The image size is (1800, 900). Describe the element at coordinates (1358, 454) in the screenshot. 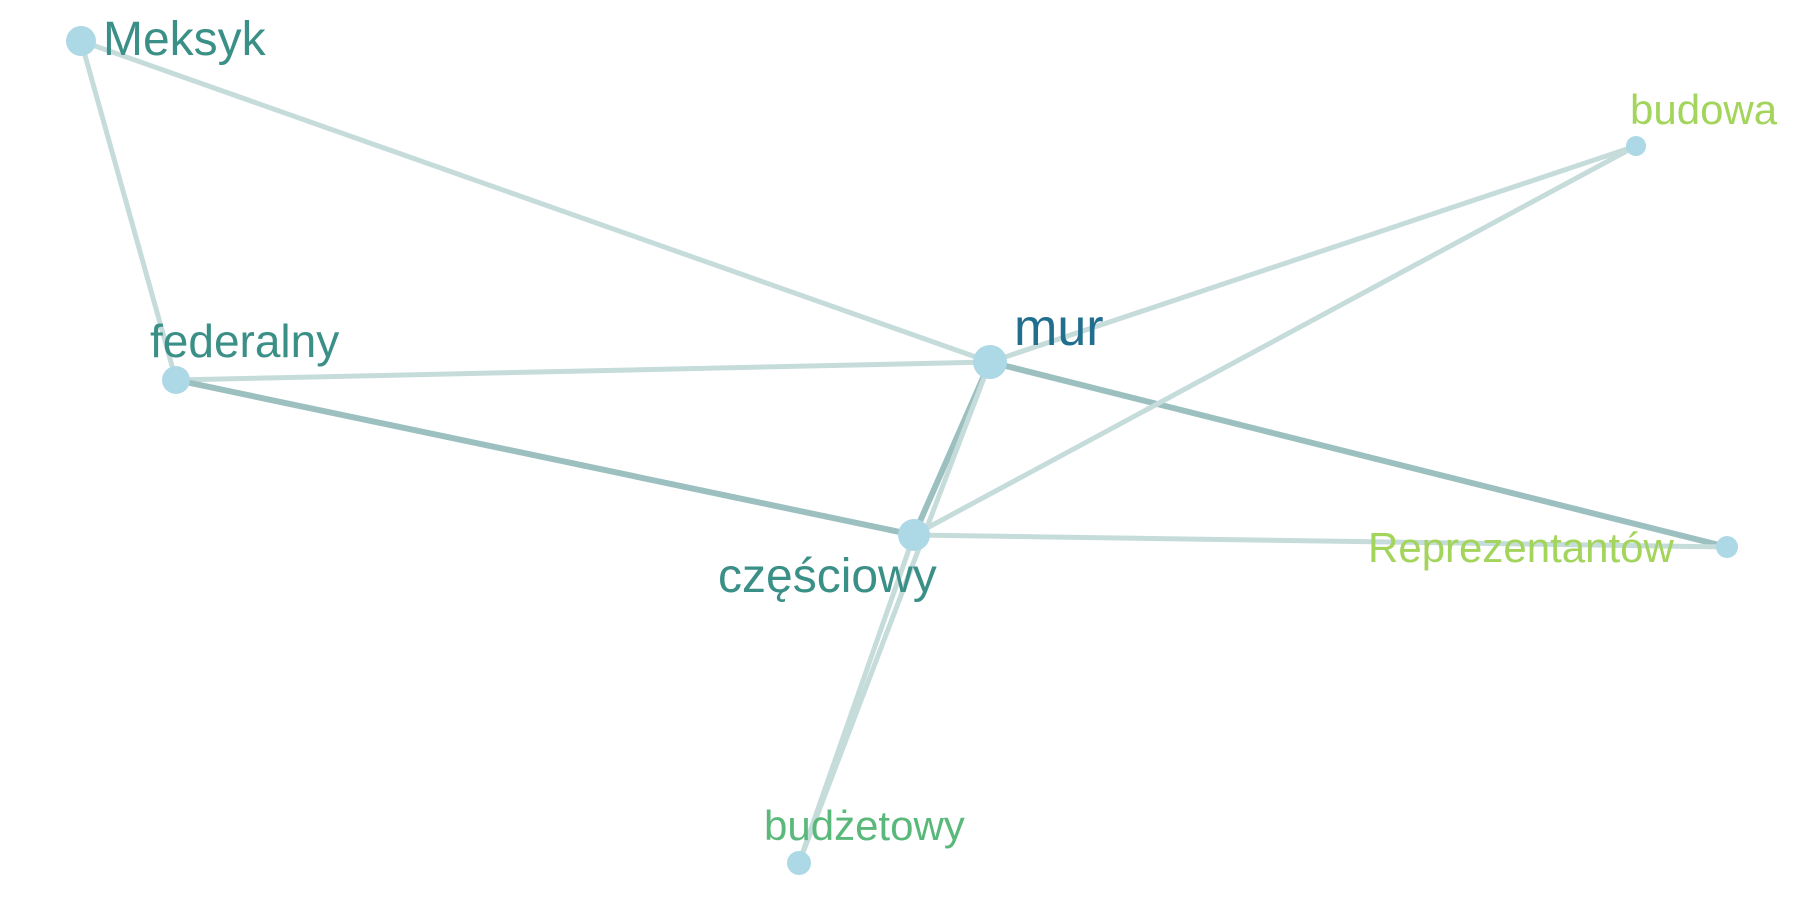

I see `edge-mur-reprezentantow` at that location.